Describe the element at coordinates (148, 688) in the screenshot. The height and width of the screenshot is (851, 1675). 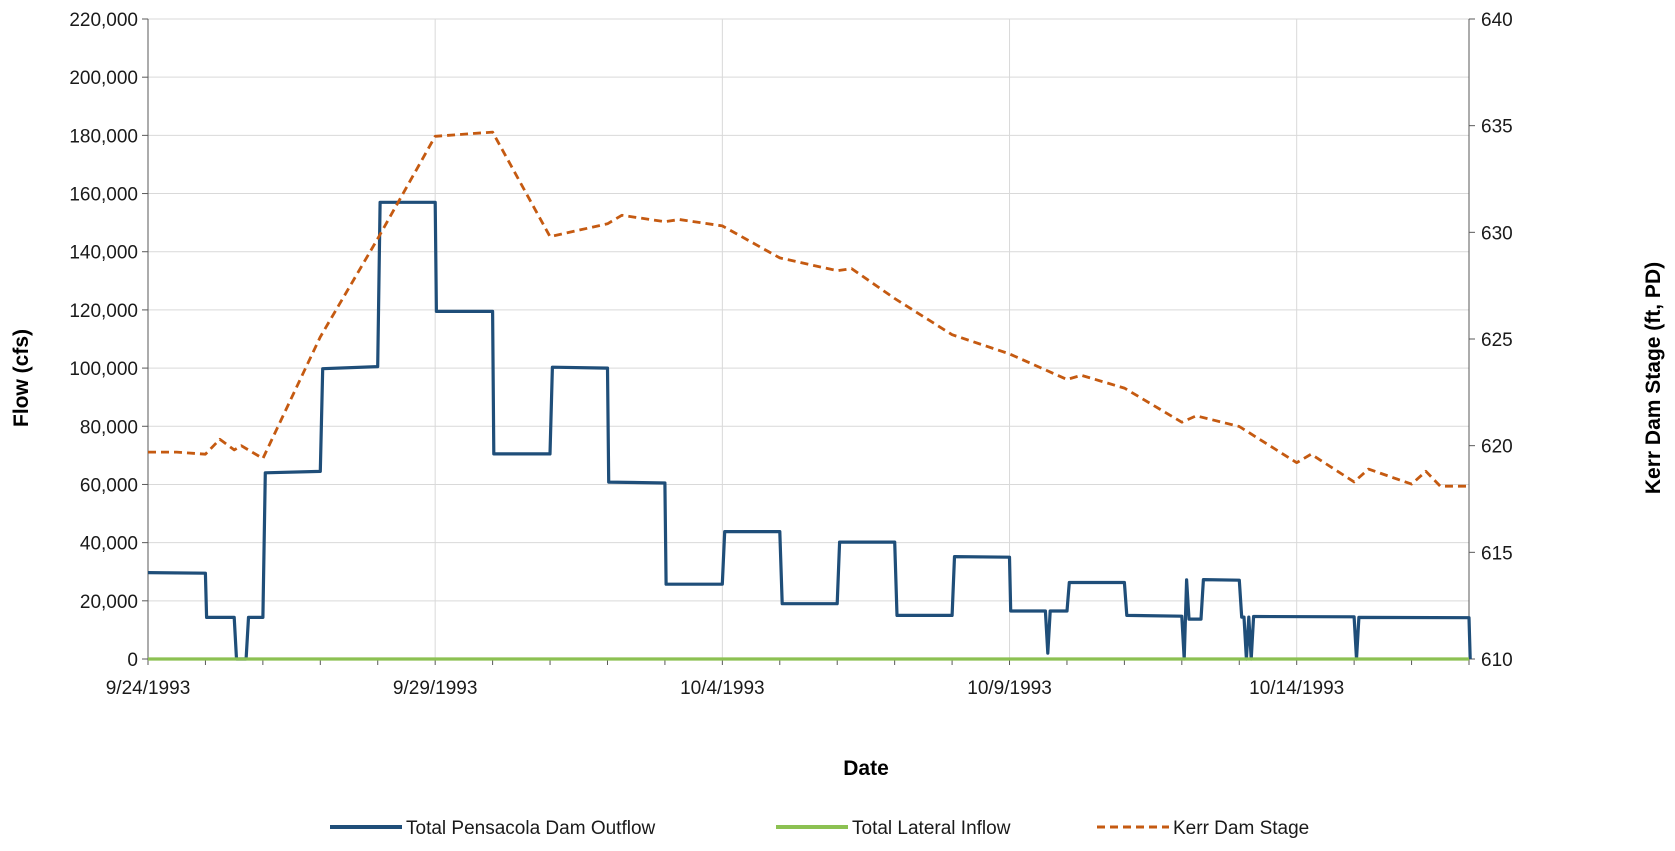
I see `x-tick-label: 9/24/1993` at that location.